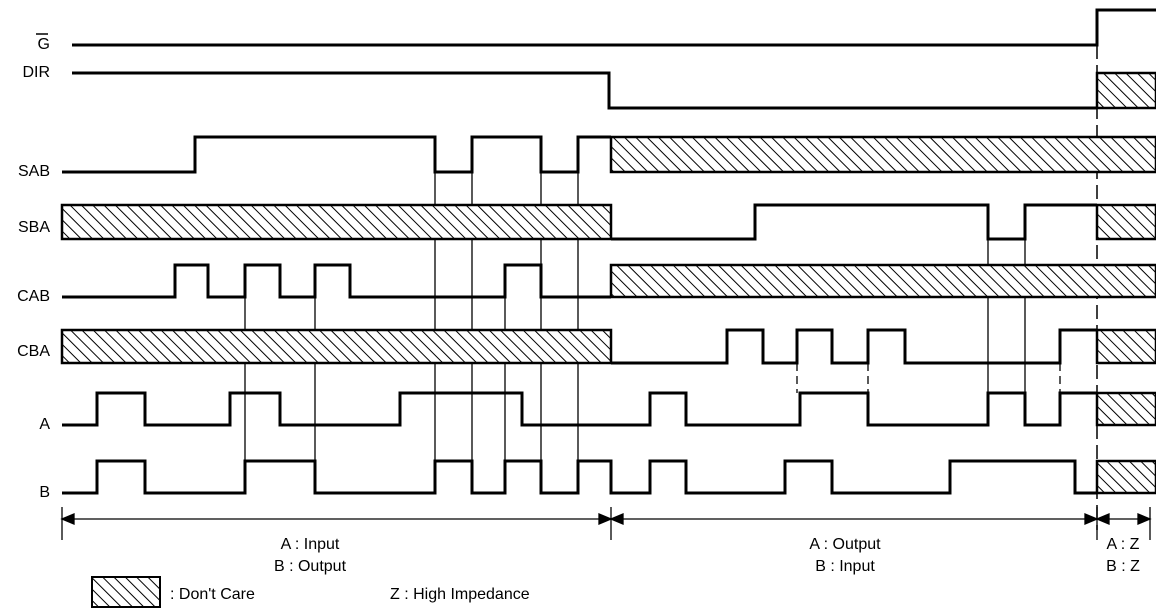  Describe the element at coordinates (845, 544) in the screenshot. I see `region-label: A : Output` at that location.